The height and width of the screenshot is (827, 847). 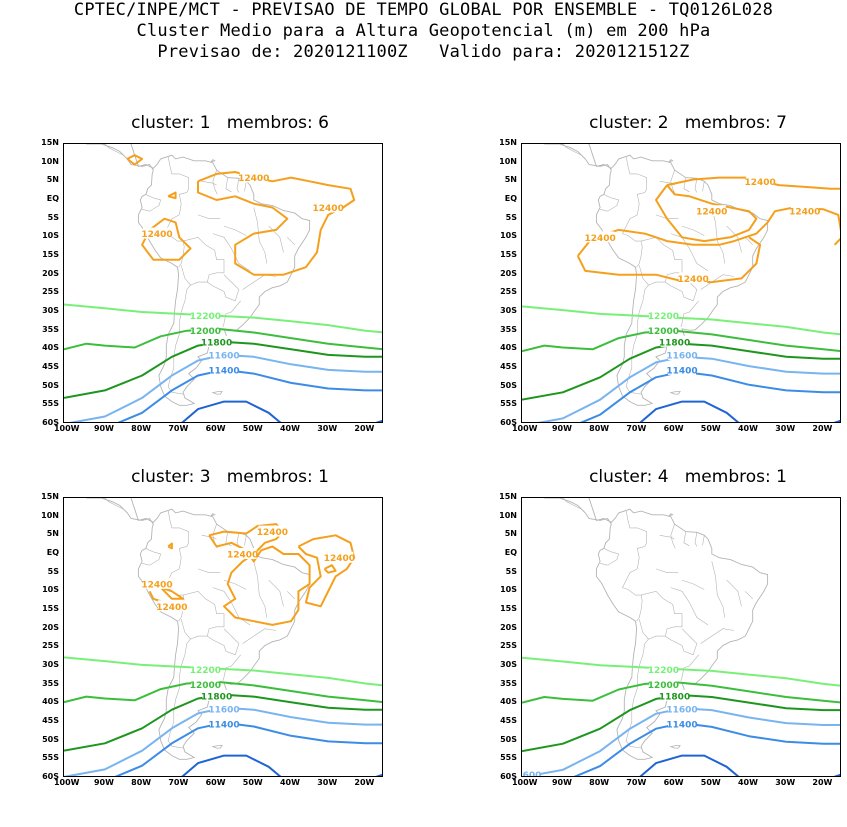 What do you see at coordinates (178, 782) in the screenshot?
I see `lon-tick-label: 70W` at bounding box center [178, 782].